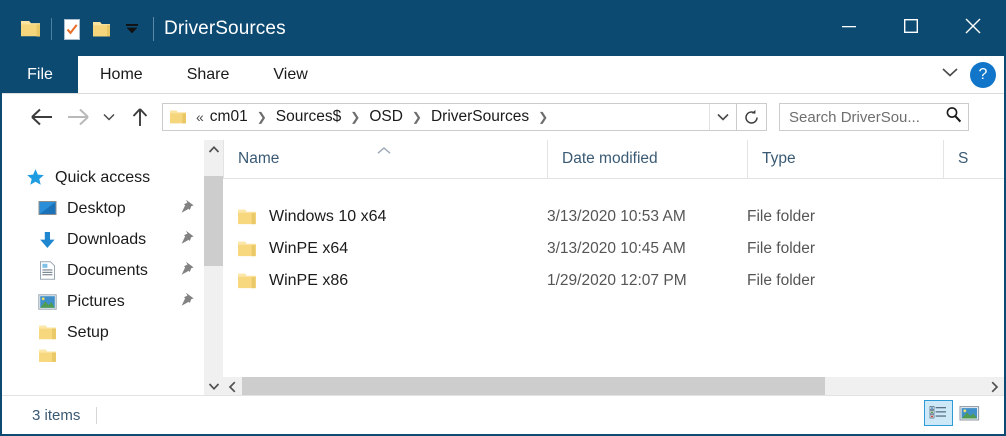 The height and width of the screenshot is (436, 1006). I want to click on quick-access-toolbar: DriverSources, so click(144, 29).